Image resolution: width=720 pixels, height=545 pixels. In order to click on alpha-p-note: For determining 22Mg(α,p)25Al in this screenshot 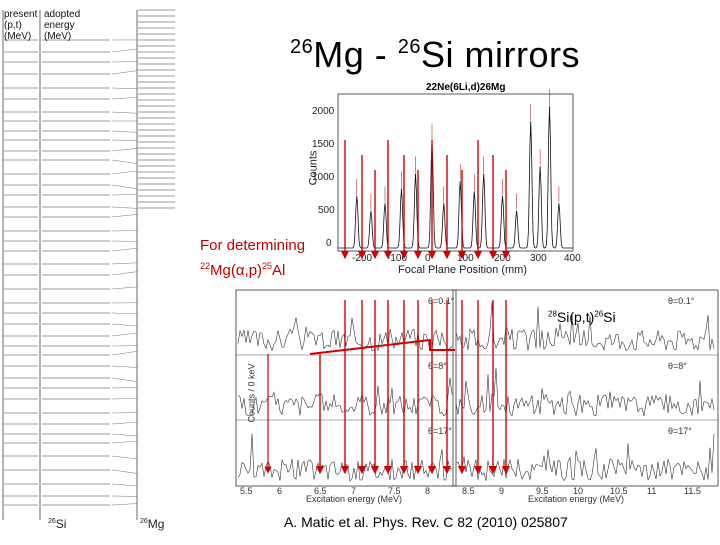, I will do `click(252, 258)`.